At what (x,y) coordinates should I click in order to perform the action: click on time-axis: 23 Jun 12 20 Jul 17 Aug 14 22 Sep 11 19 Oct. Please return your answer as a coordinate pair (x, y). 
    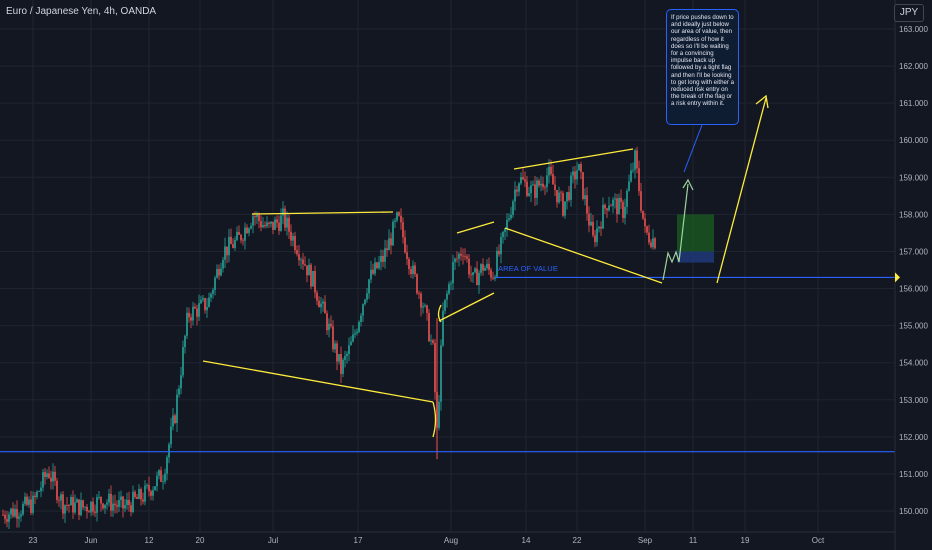
    Looking at the image, I should click on (447, 538).